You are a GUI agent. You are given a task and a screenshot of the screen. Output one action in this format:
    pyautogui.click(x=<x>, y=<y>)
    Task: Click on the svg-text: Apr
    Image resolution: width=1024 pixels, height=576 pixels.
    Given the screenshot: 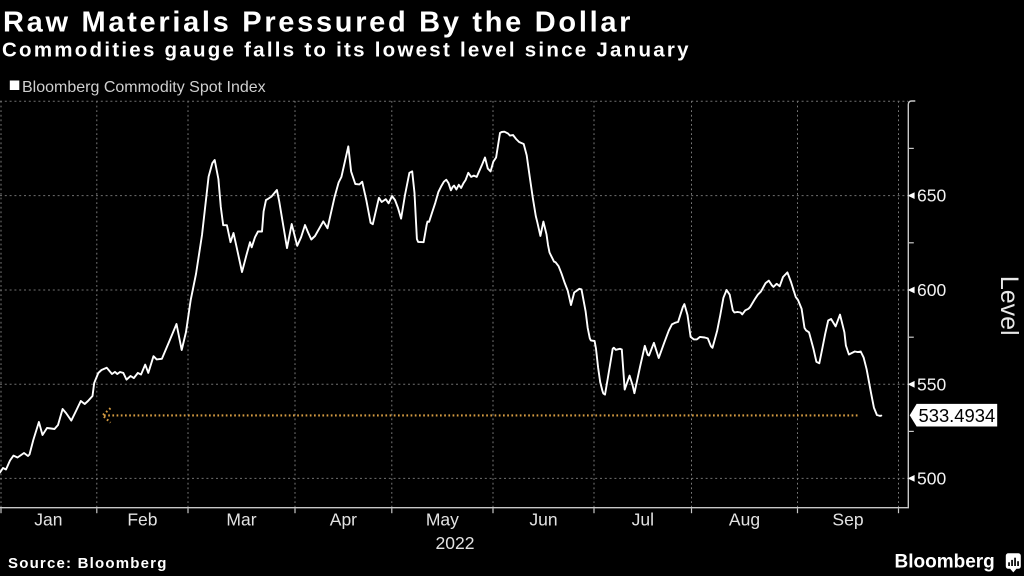 What is the action you would take?
    pyautogui.click(x=343, y=520)
    